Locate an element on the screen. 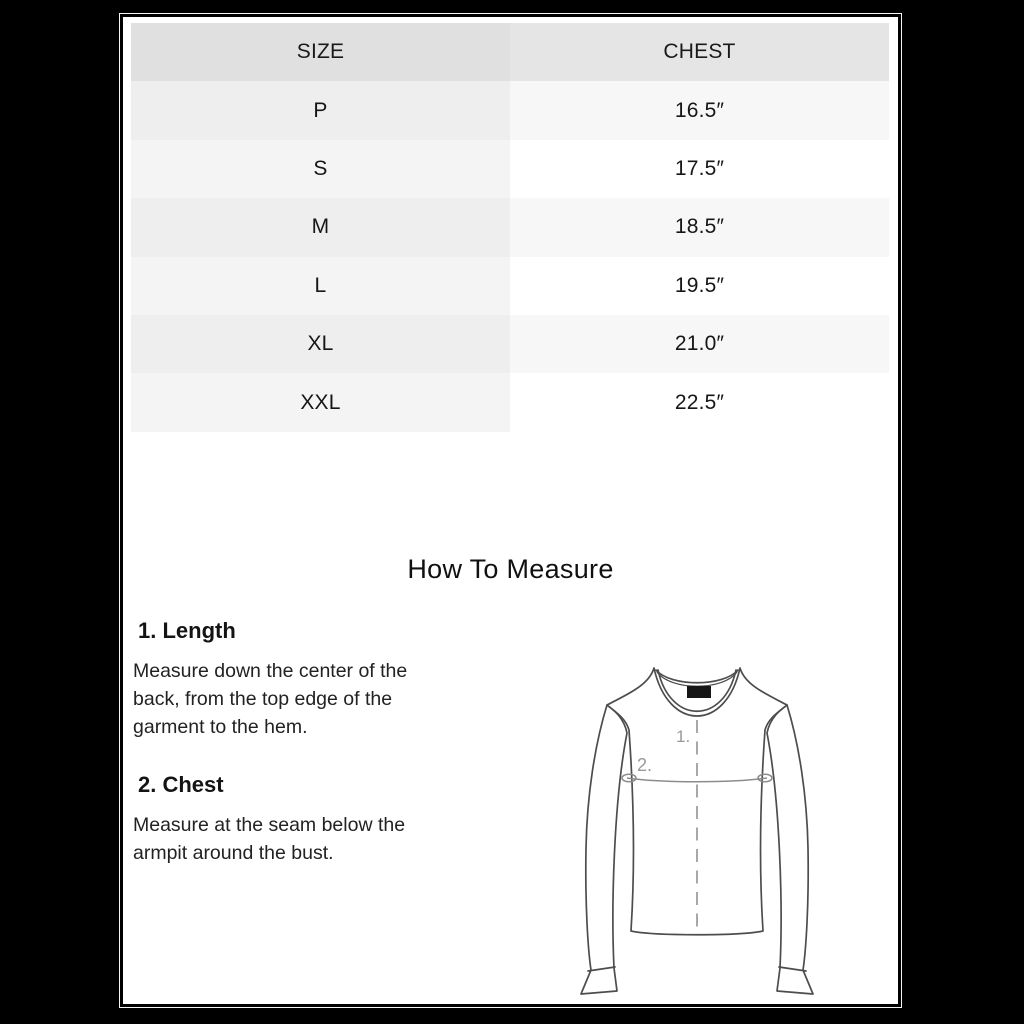  chest-cell: 17.5″ is located at coordinates (699, 169).